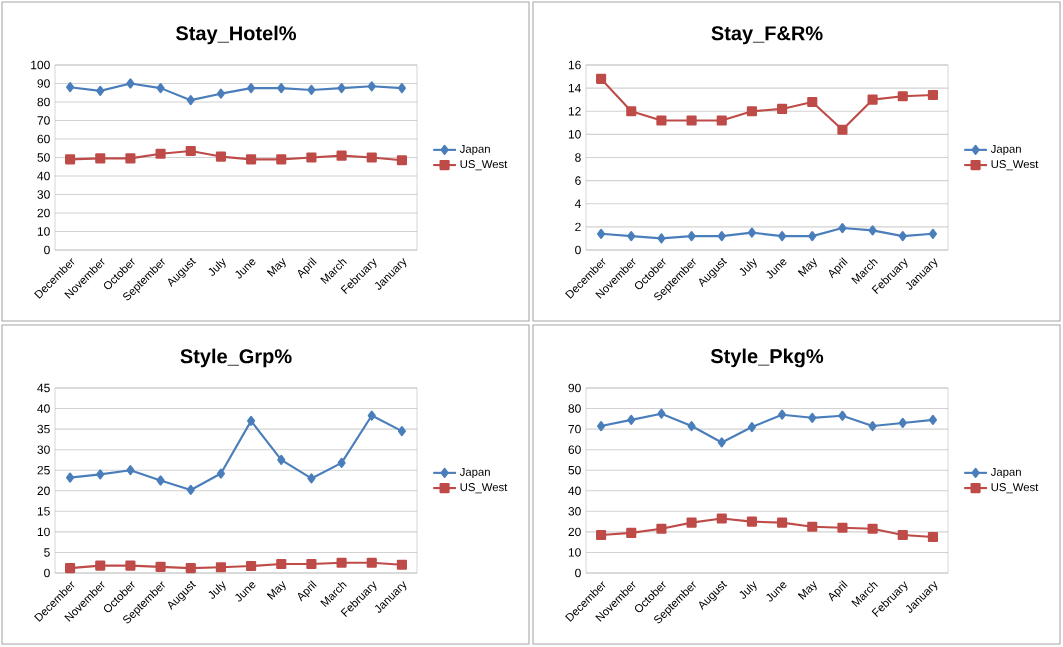 The width and height of the screenshot is (1063, 647). Describe the element at coordinates (578, 227) in the screenshot. I see `y-tick-label: 2` at that location.